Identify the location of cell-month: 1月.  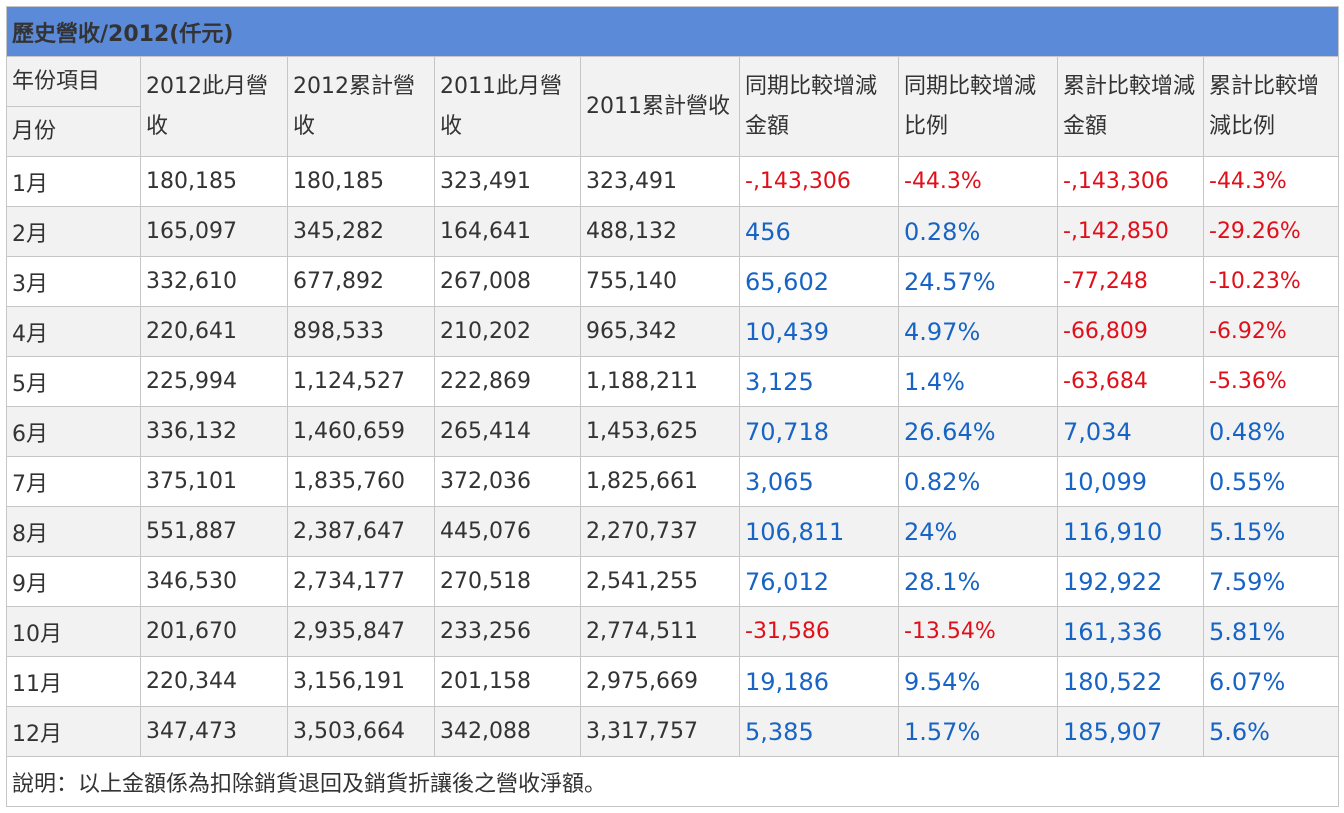
(73, 181).